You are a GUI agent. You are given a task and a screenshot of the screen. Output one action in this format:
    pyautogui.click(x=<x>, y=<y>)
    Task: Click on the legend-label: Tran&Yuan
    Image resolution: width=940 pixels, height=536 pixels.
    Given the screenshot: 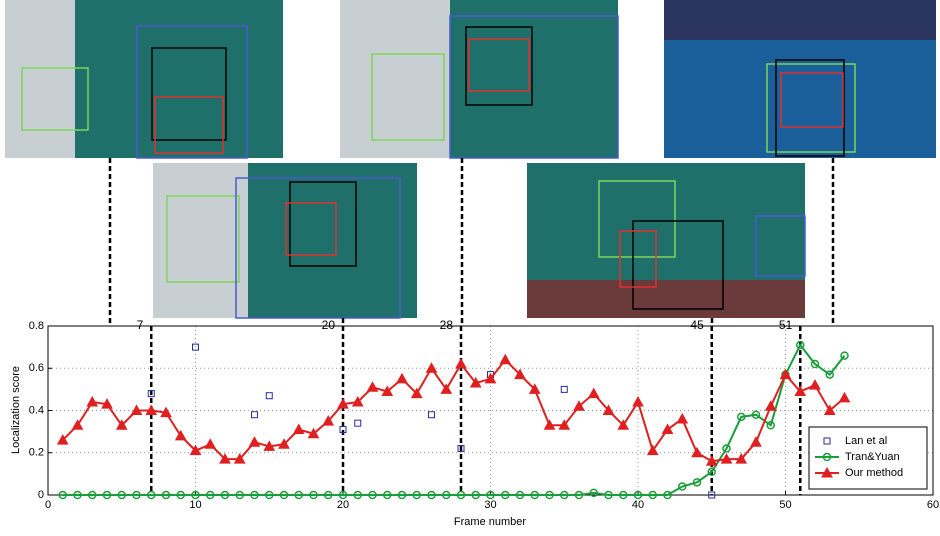 What is the action you would take?
    pyautogui.click(x=872, y=457)
    